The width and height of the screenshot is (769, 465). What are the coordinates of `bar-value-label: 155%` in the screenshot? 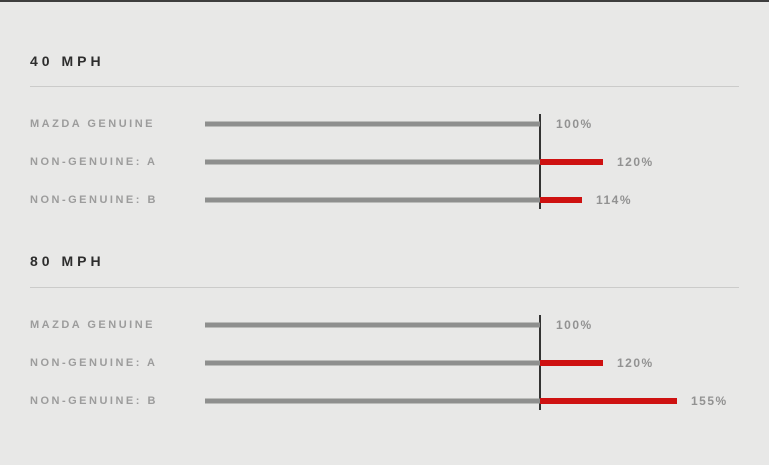 It's located at (709, 401).